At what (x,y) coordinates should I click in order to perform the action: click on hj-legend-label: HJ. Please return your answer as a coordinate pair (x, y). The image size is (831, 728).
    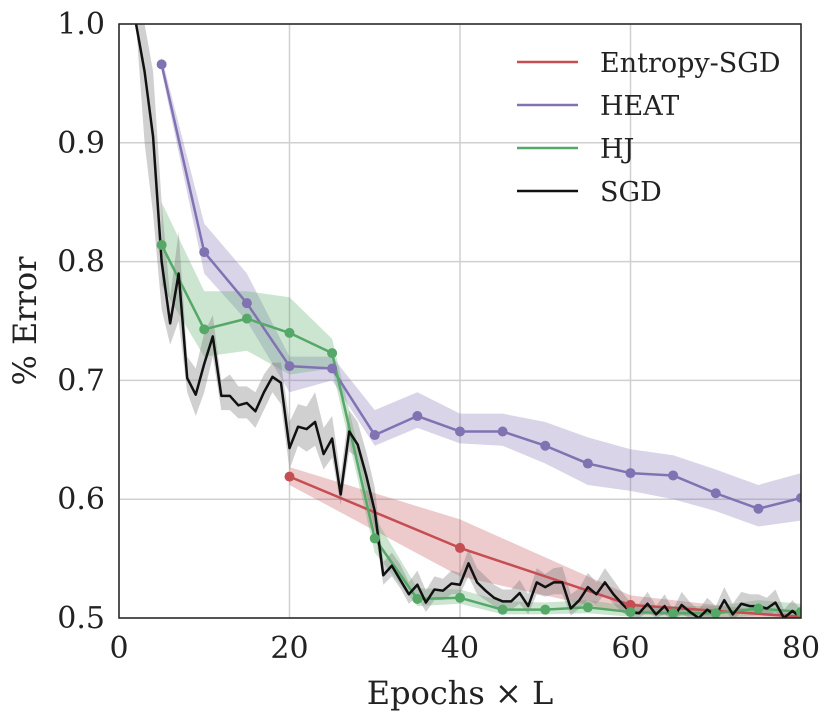
    Looking at the image, I should click on (617, 149).